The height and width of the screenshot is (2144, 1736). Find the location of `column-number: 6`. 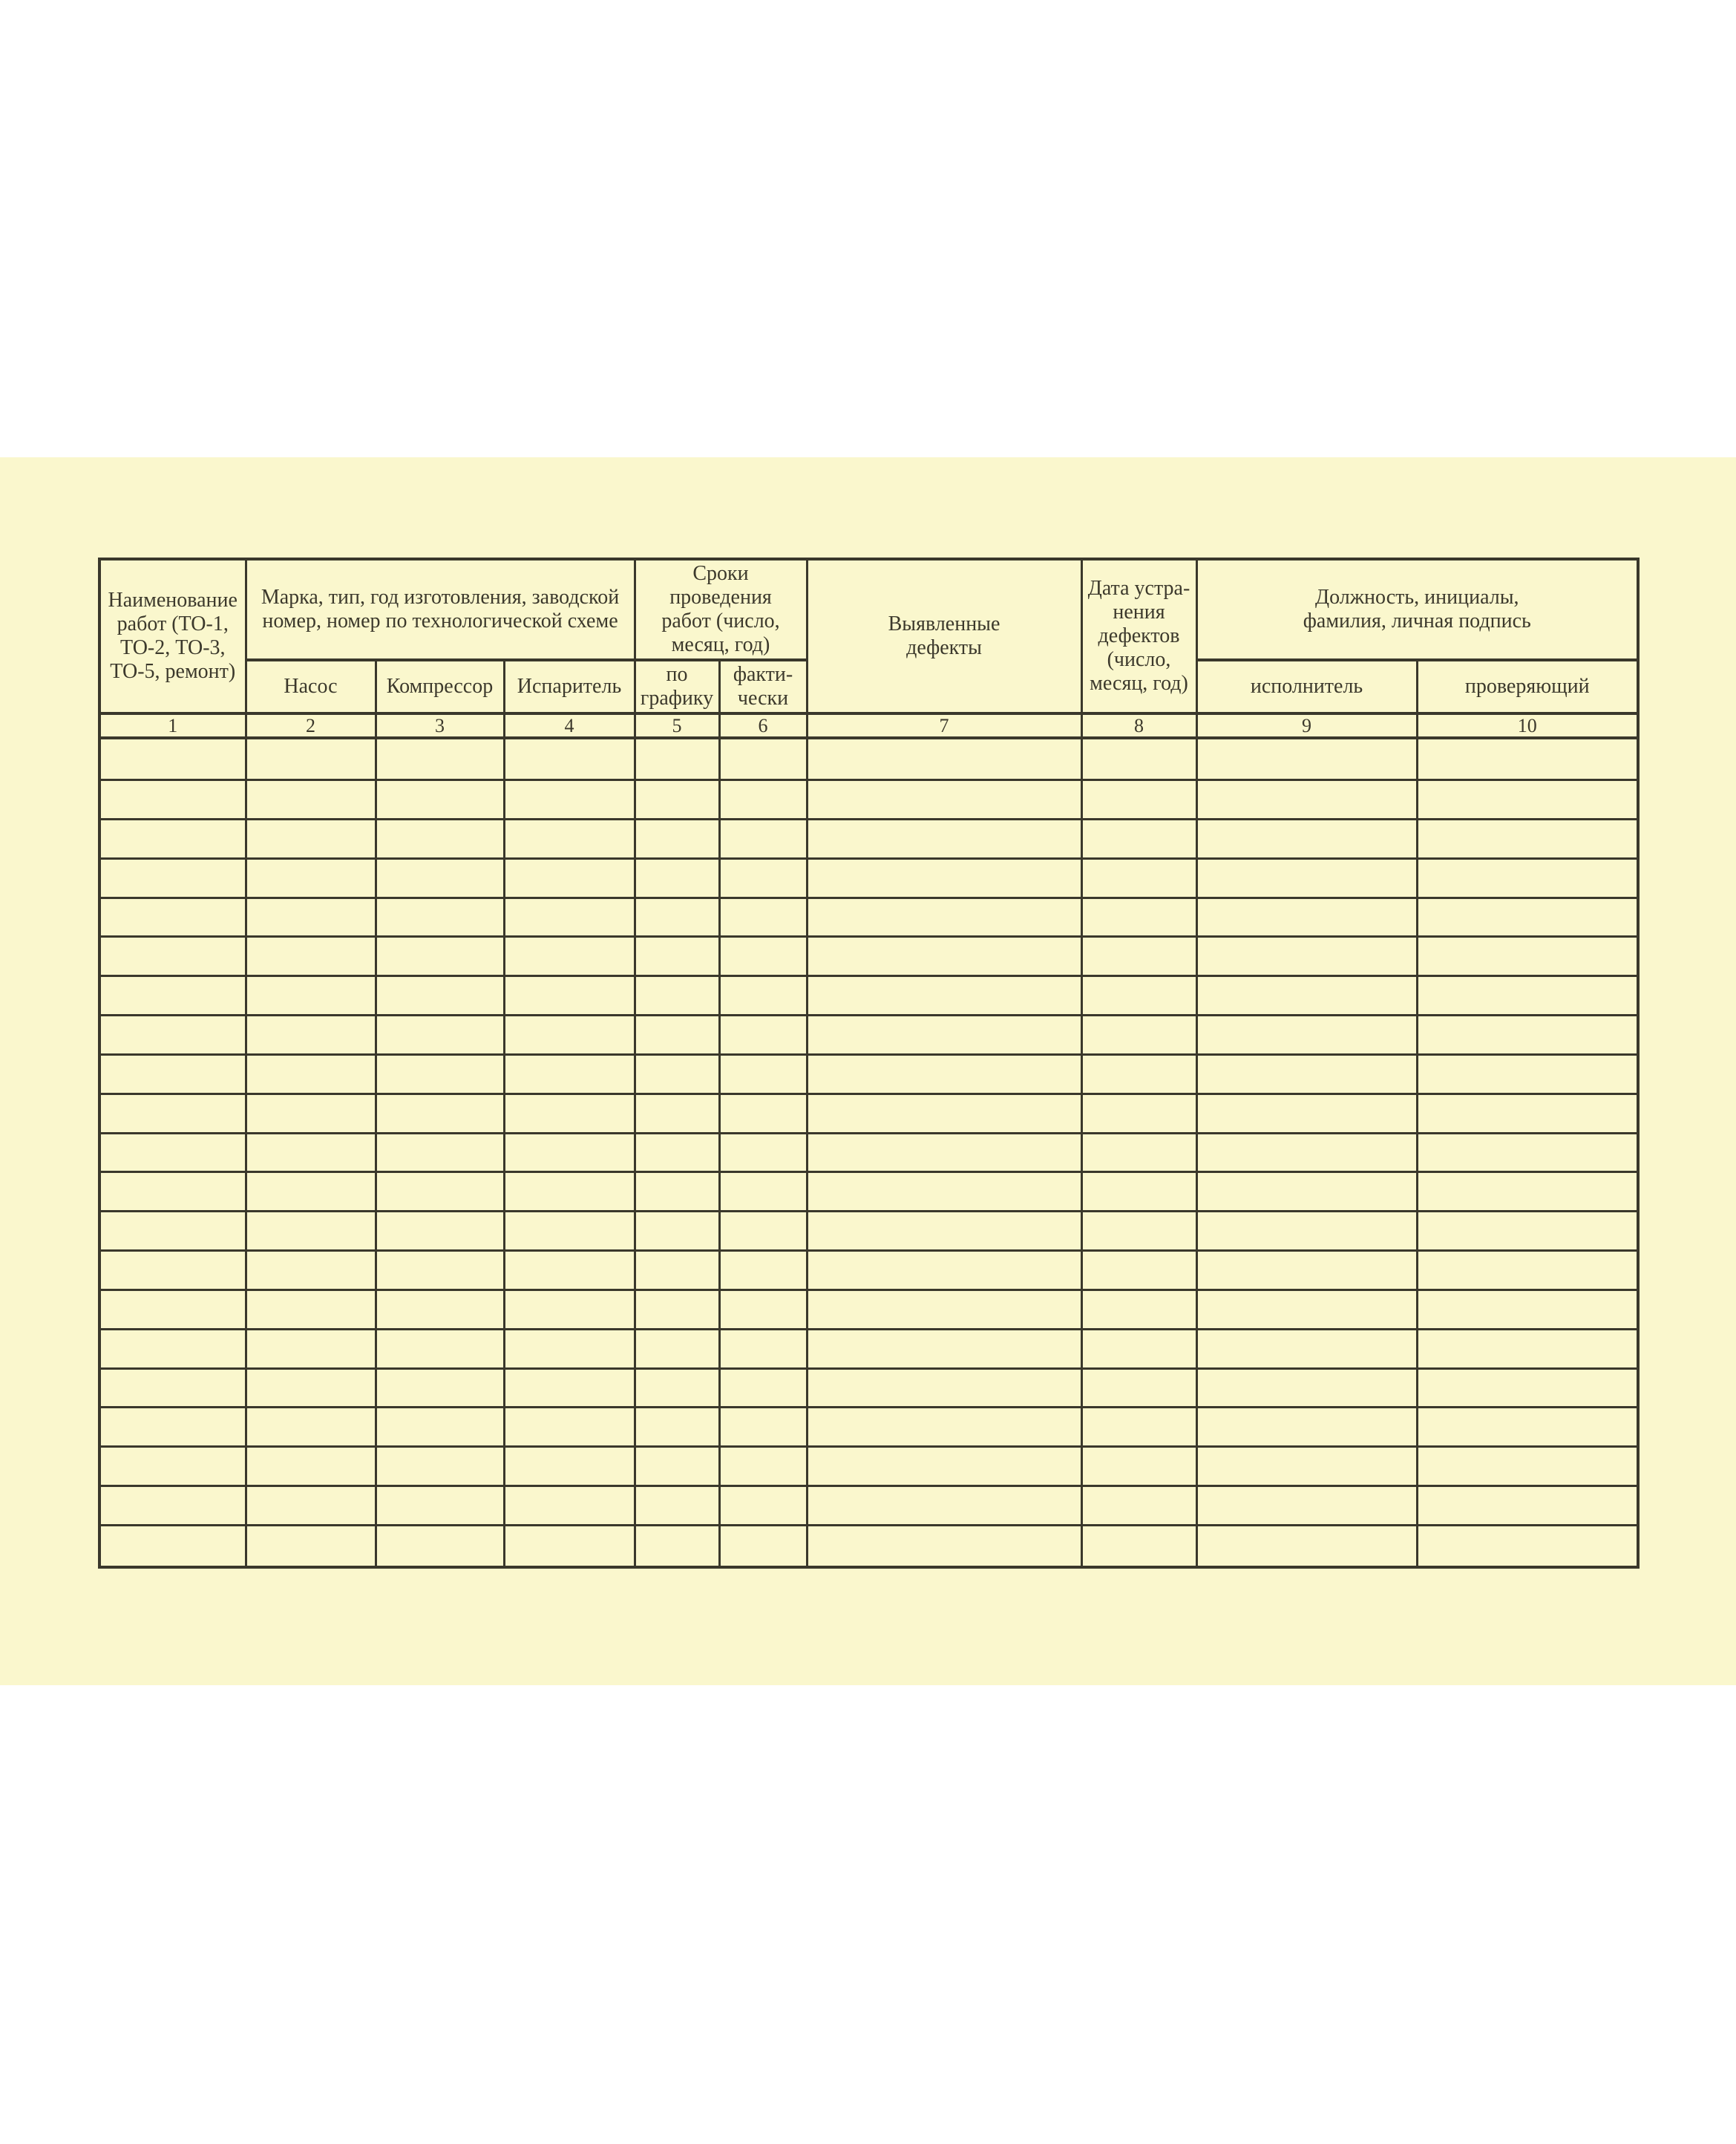

column-number: 6 is located at coordinates (763, 725).